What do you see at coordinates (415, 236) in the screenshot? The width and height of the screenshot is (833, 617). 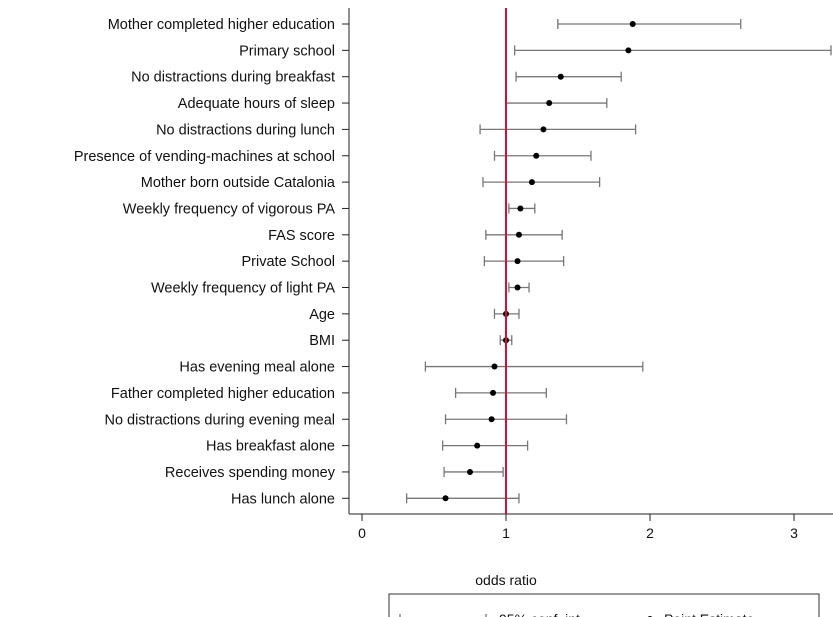 I see `forest-row: FAS score` at bounding box center [415, 236].